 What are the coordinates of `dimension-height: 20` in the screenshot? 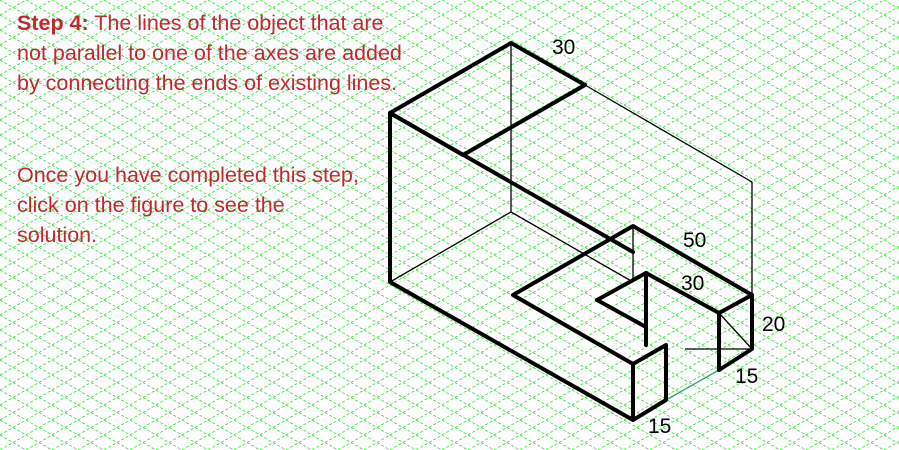 It's located at (773, 324).